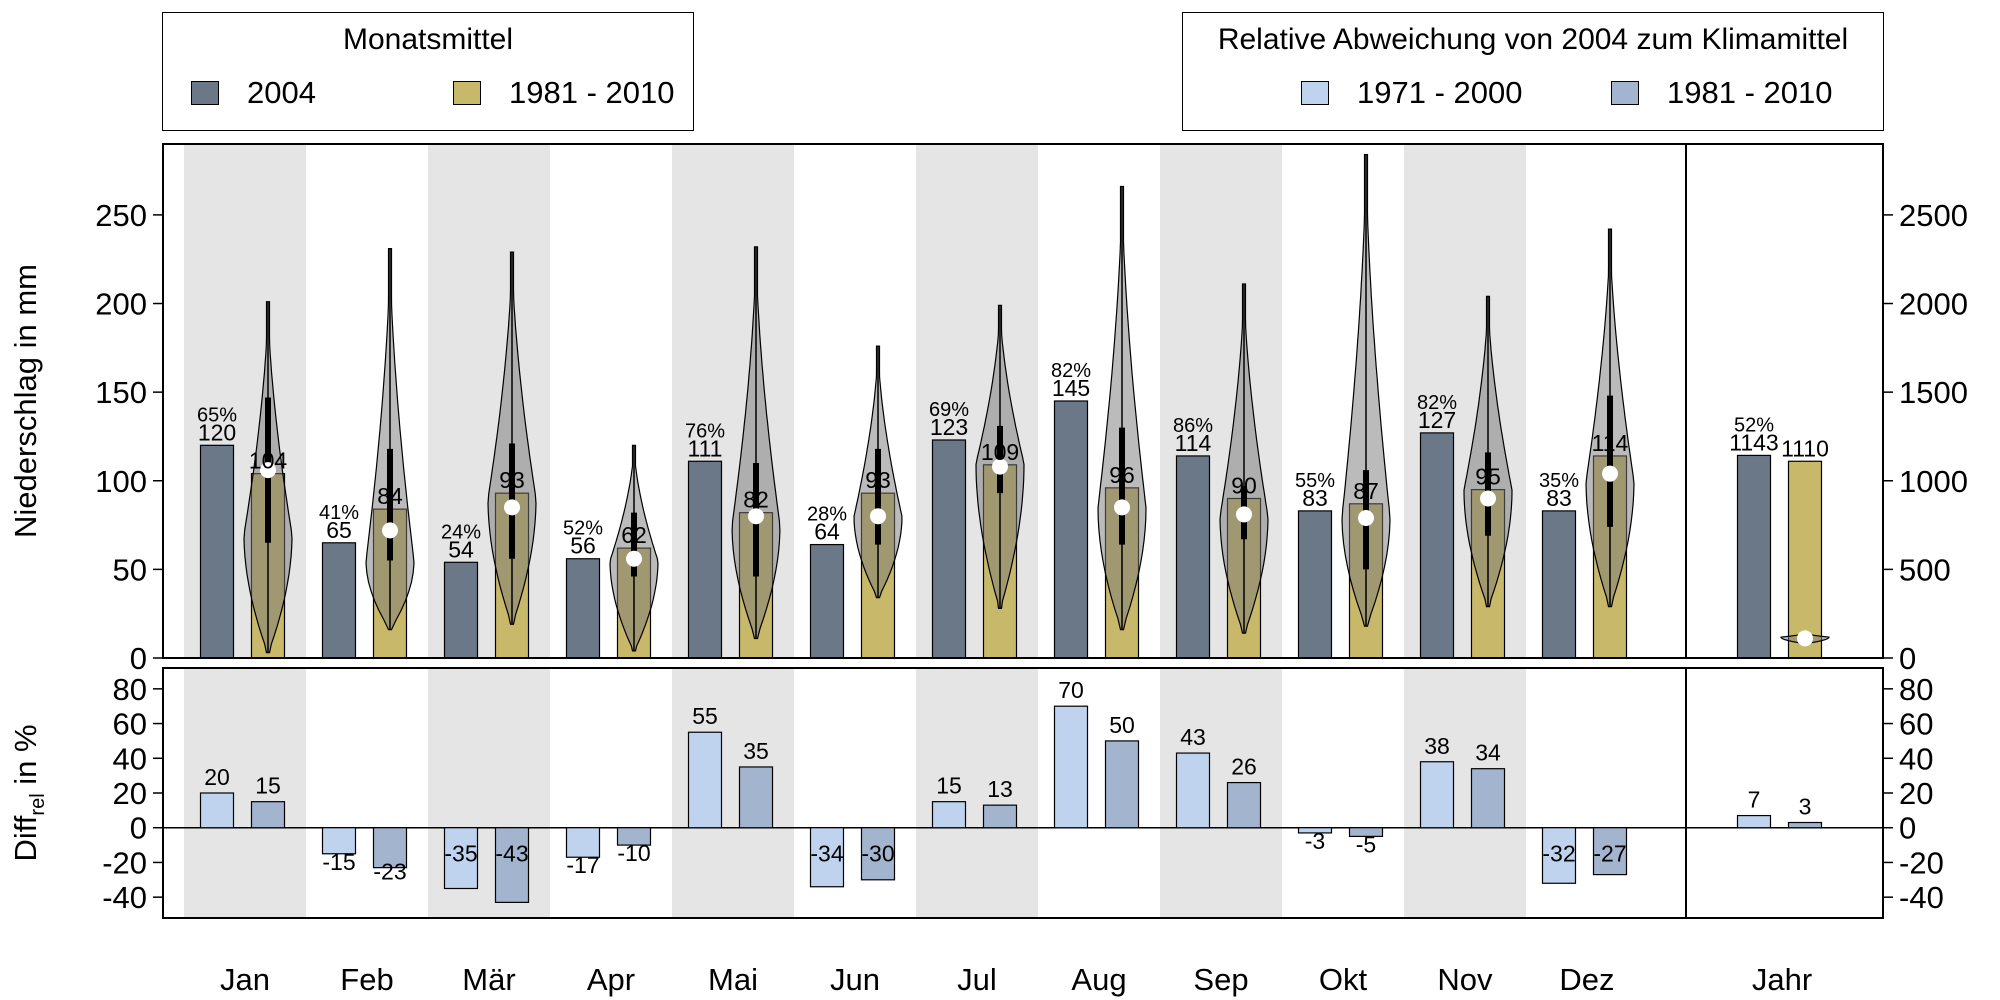 Image resolution: width=2000 pixels, height=1000 pixels. I want to click on deviation-value-label: 7, so click(1754, 800).